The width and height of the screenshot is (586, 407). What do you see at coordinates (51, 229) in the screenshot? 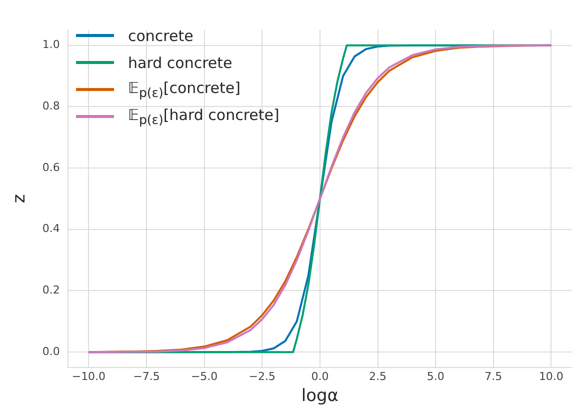
I see `y-tick-label: 0.4` at bounding box center [51, 229].